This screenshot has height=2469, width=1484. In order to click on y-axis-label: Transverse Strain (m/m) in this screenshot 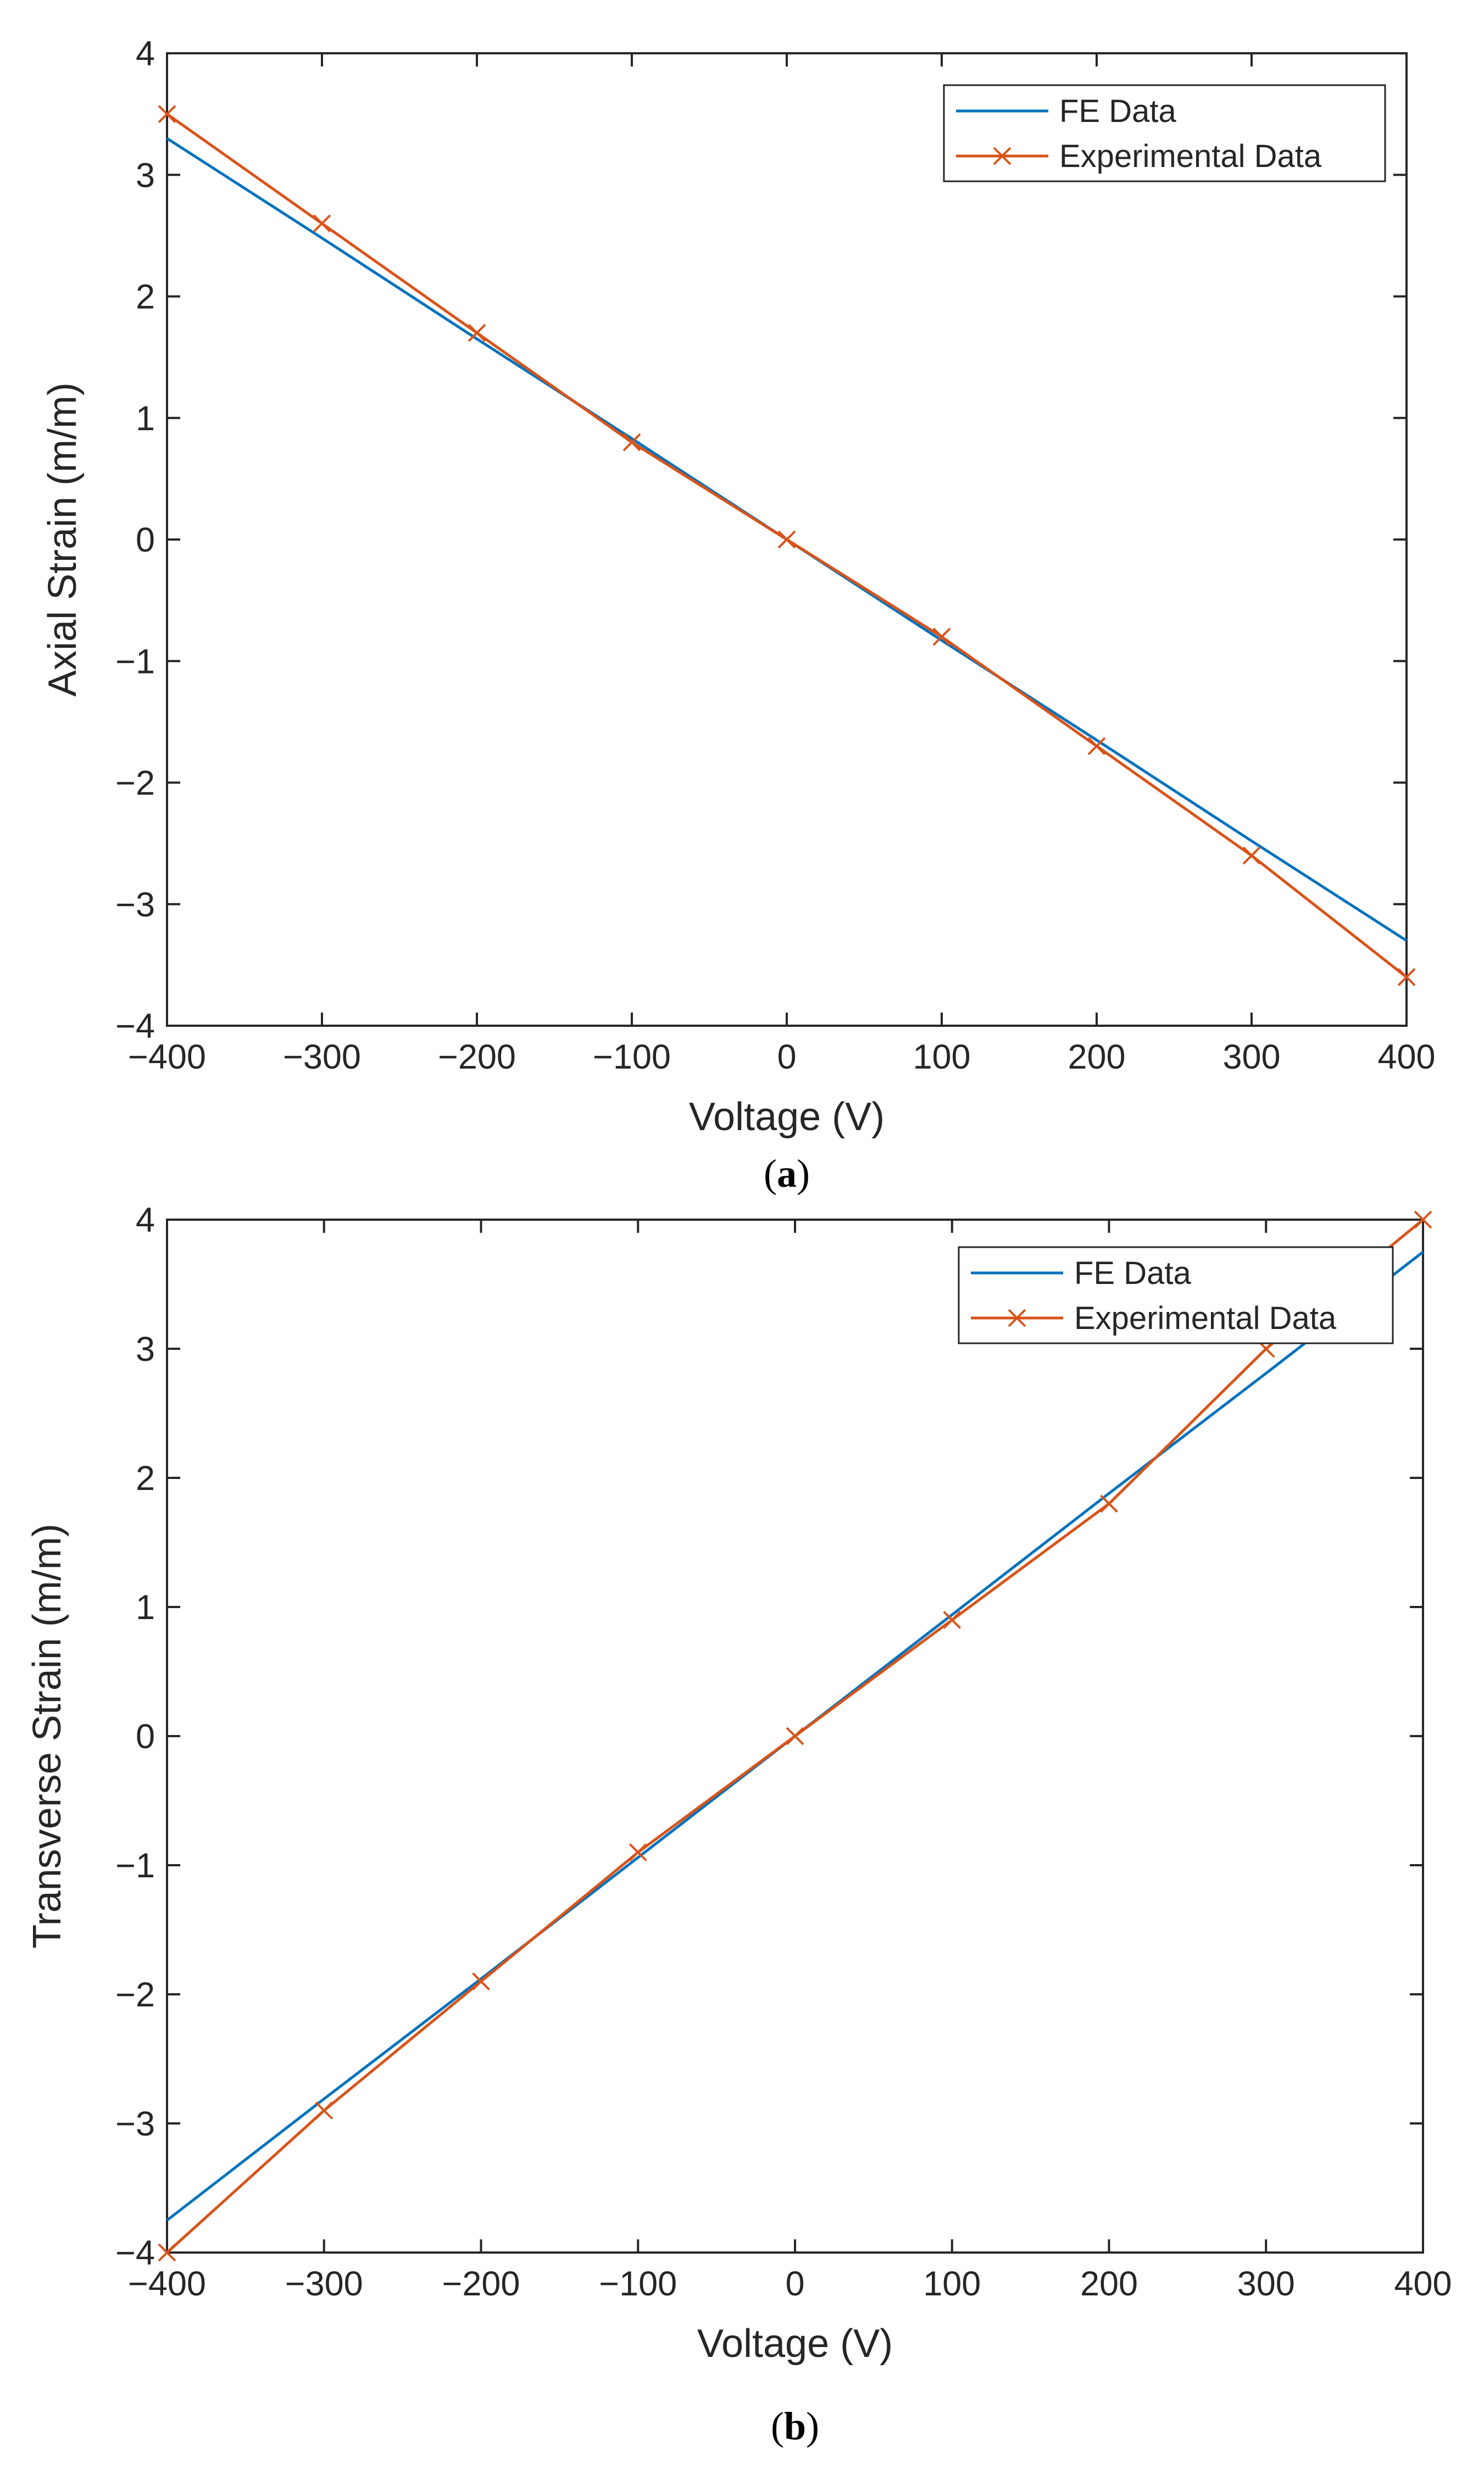, I will do `click(47, 1735)`.